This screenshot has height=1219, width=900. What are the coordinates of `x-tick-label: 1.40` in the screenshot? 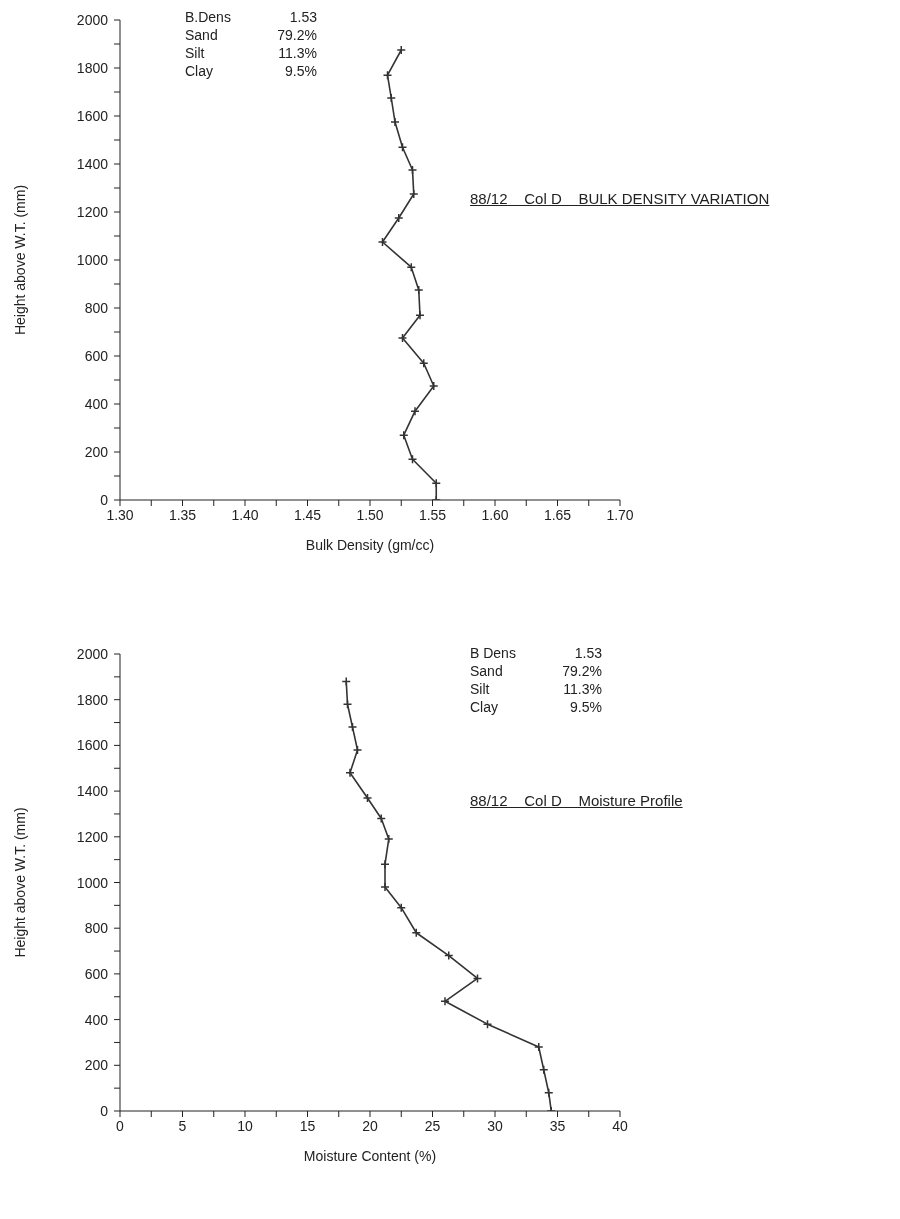 It's located at (245, 515).